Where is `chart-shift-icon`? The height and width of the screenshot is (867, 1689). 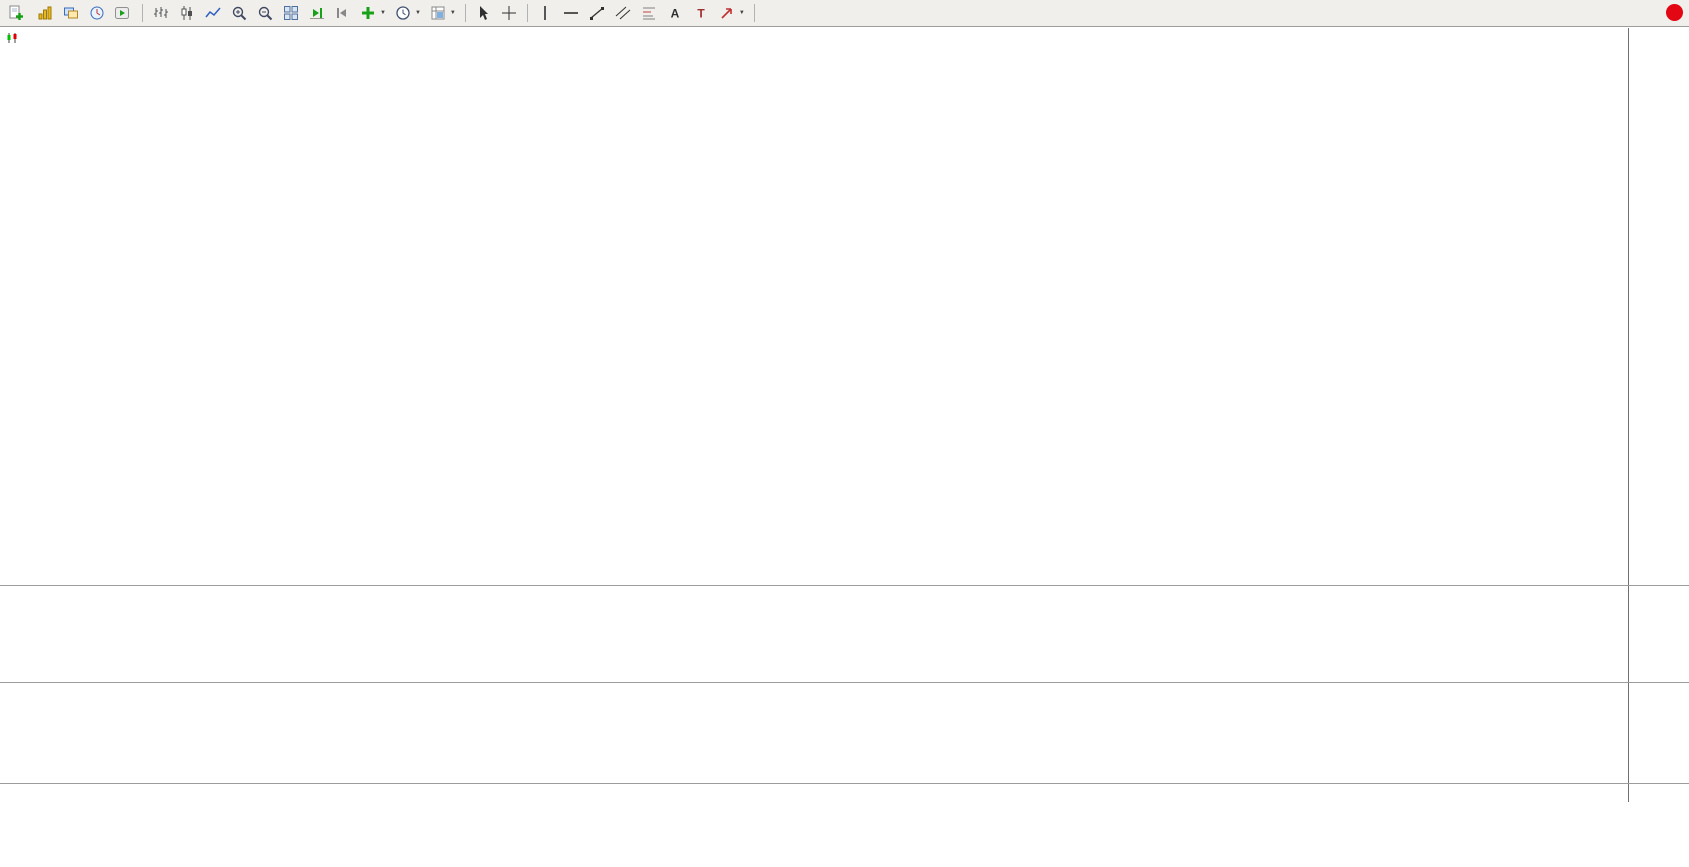
chart-shift-icon is located at coordinates (341, 13).